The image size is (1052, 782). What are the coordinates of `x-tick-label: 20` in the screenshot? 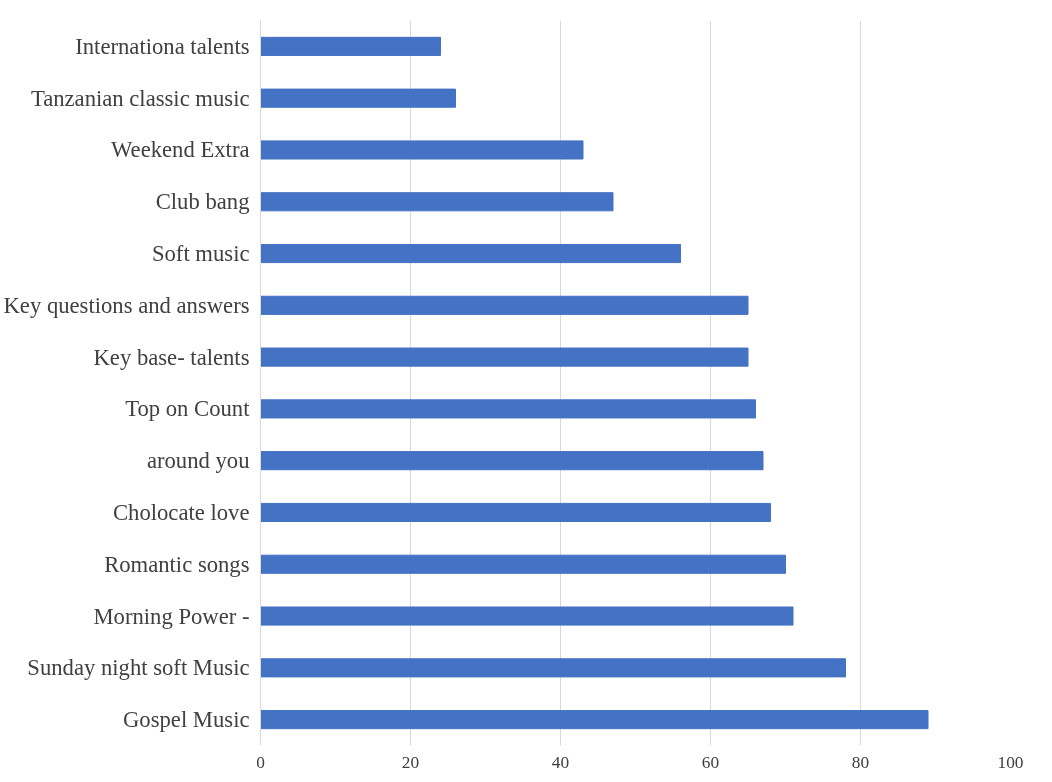 It's located at (410, 762).